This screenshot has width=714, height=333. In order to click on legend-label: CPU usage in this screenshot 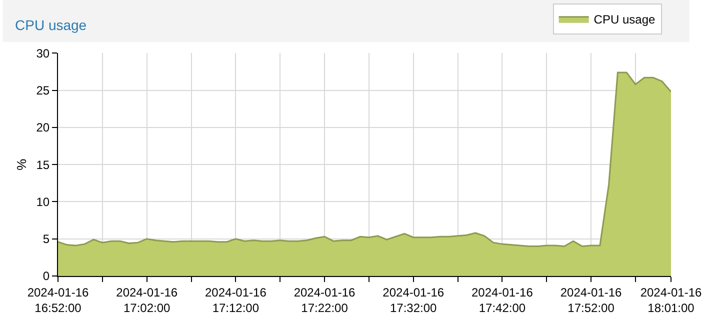, I will do `click(625, 19)`.